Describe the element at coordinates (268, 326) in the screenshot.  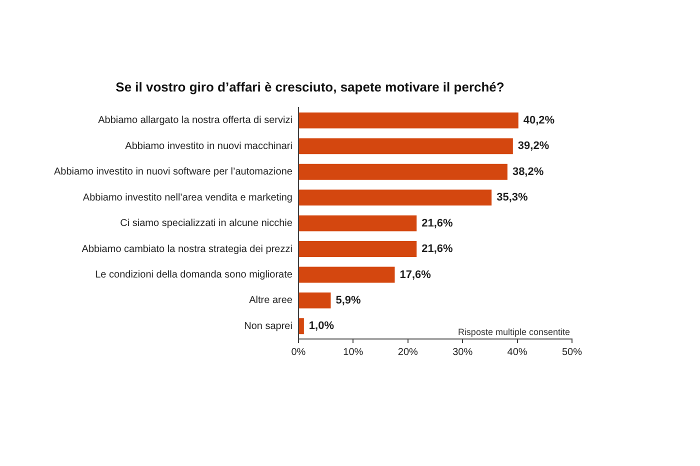
I see `y-tick-label: Non saprei` at that location.